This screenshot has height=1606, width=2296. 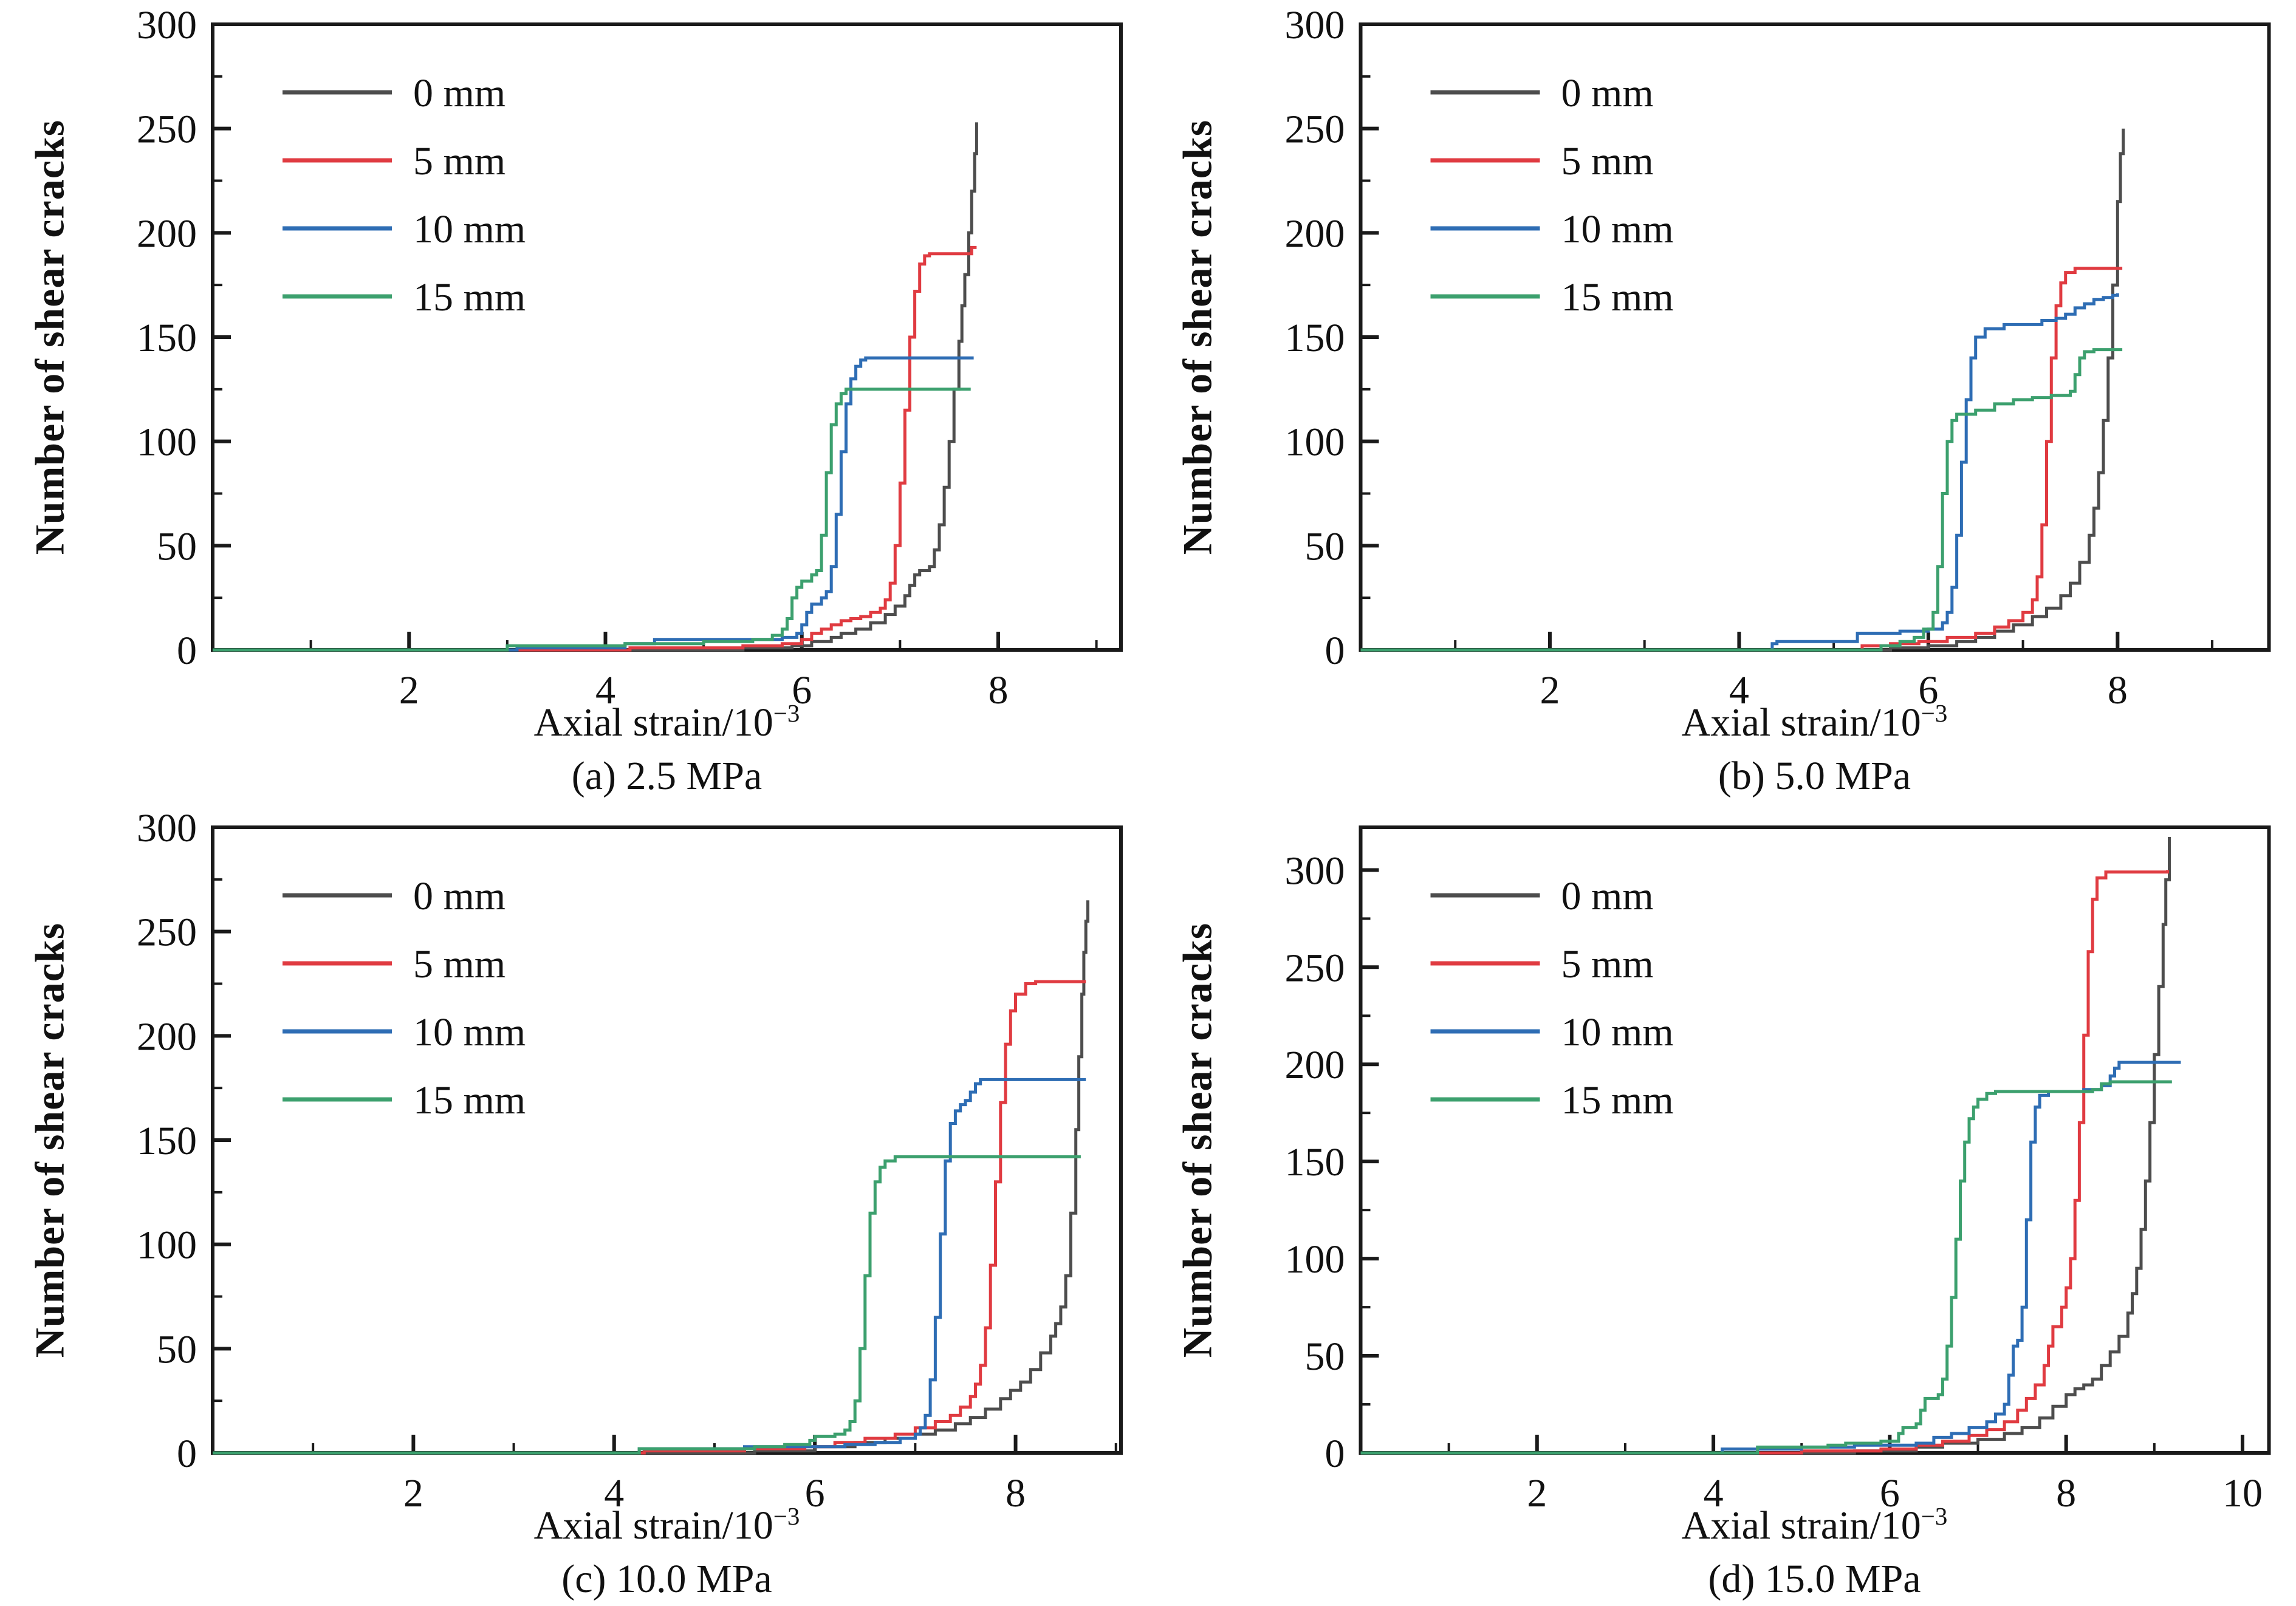 What do you see at coordinates (667, 776) in the screenshot?
I see `panel-a-caption: (a) 2.5 MPa` at bounding box center [667, 776].